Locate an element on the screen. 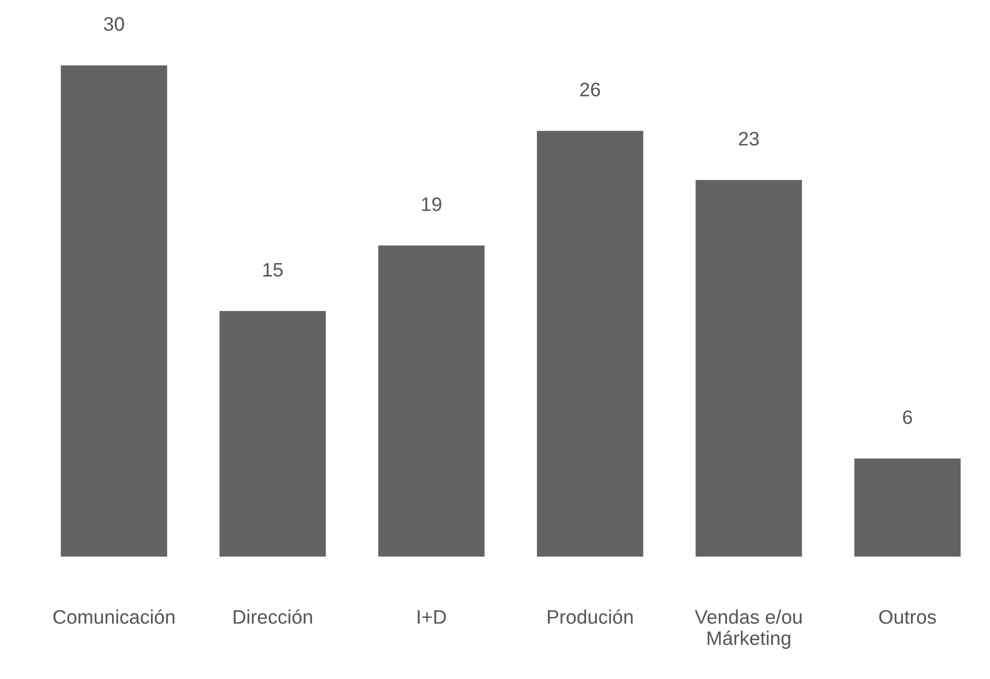 This screenshot has width=990, height=679. x-tick-label: Dirección is located at coordinates (273, 616).